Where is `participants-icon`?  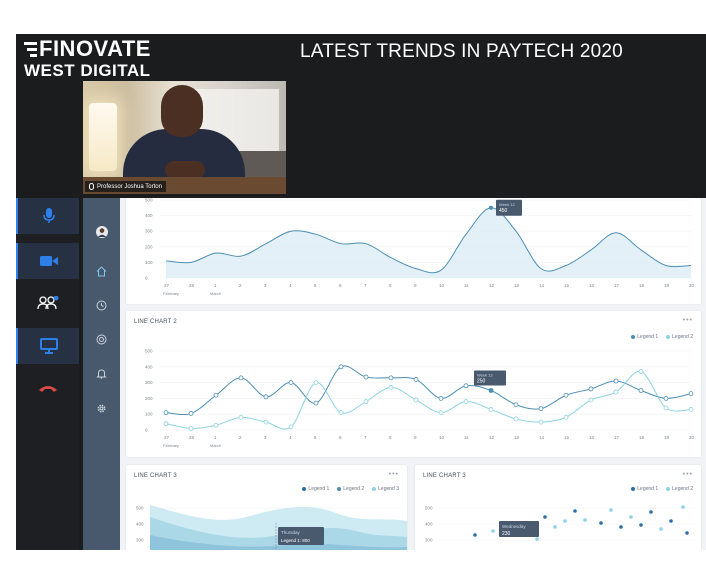 participants-icon is located at coordinates (47, 303).